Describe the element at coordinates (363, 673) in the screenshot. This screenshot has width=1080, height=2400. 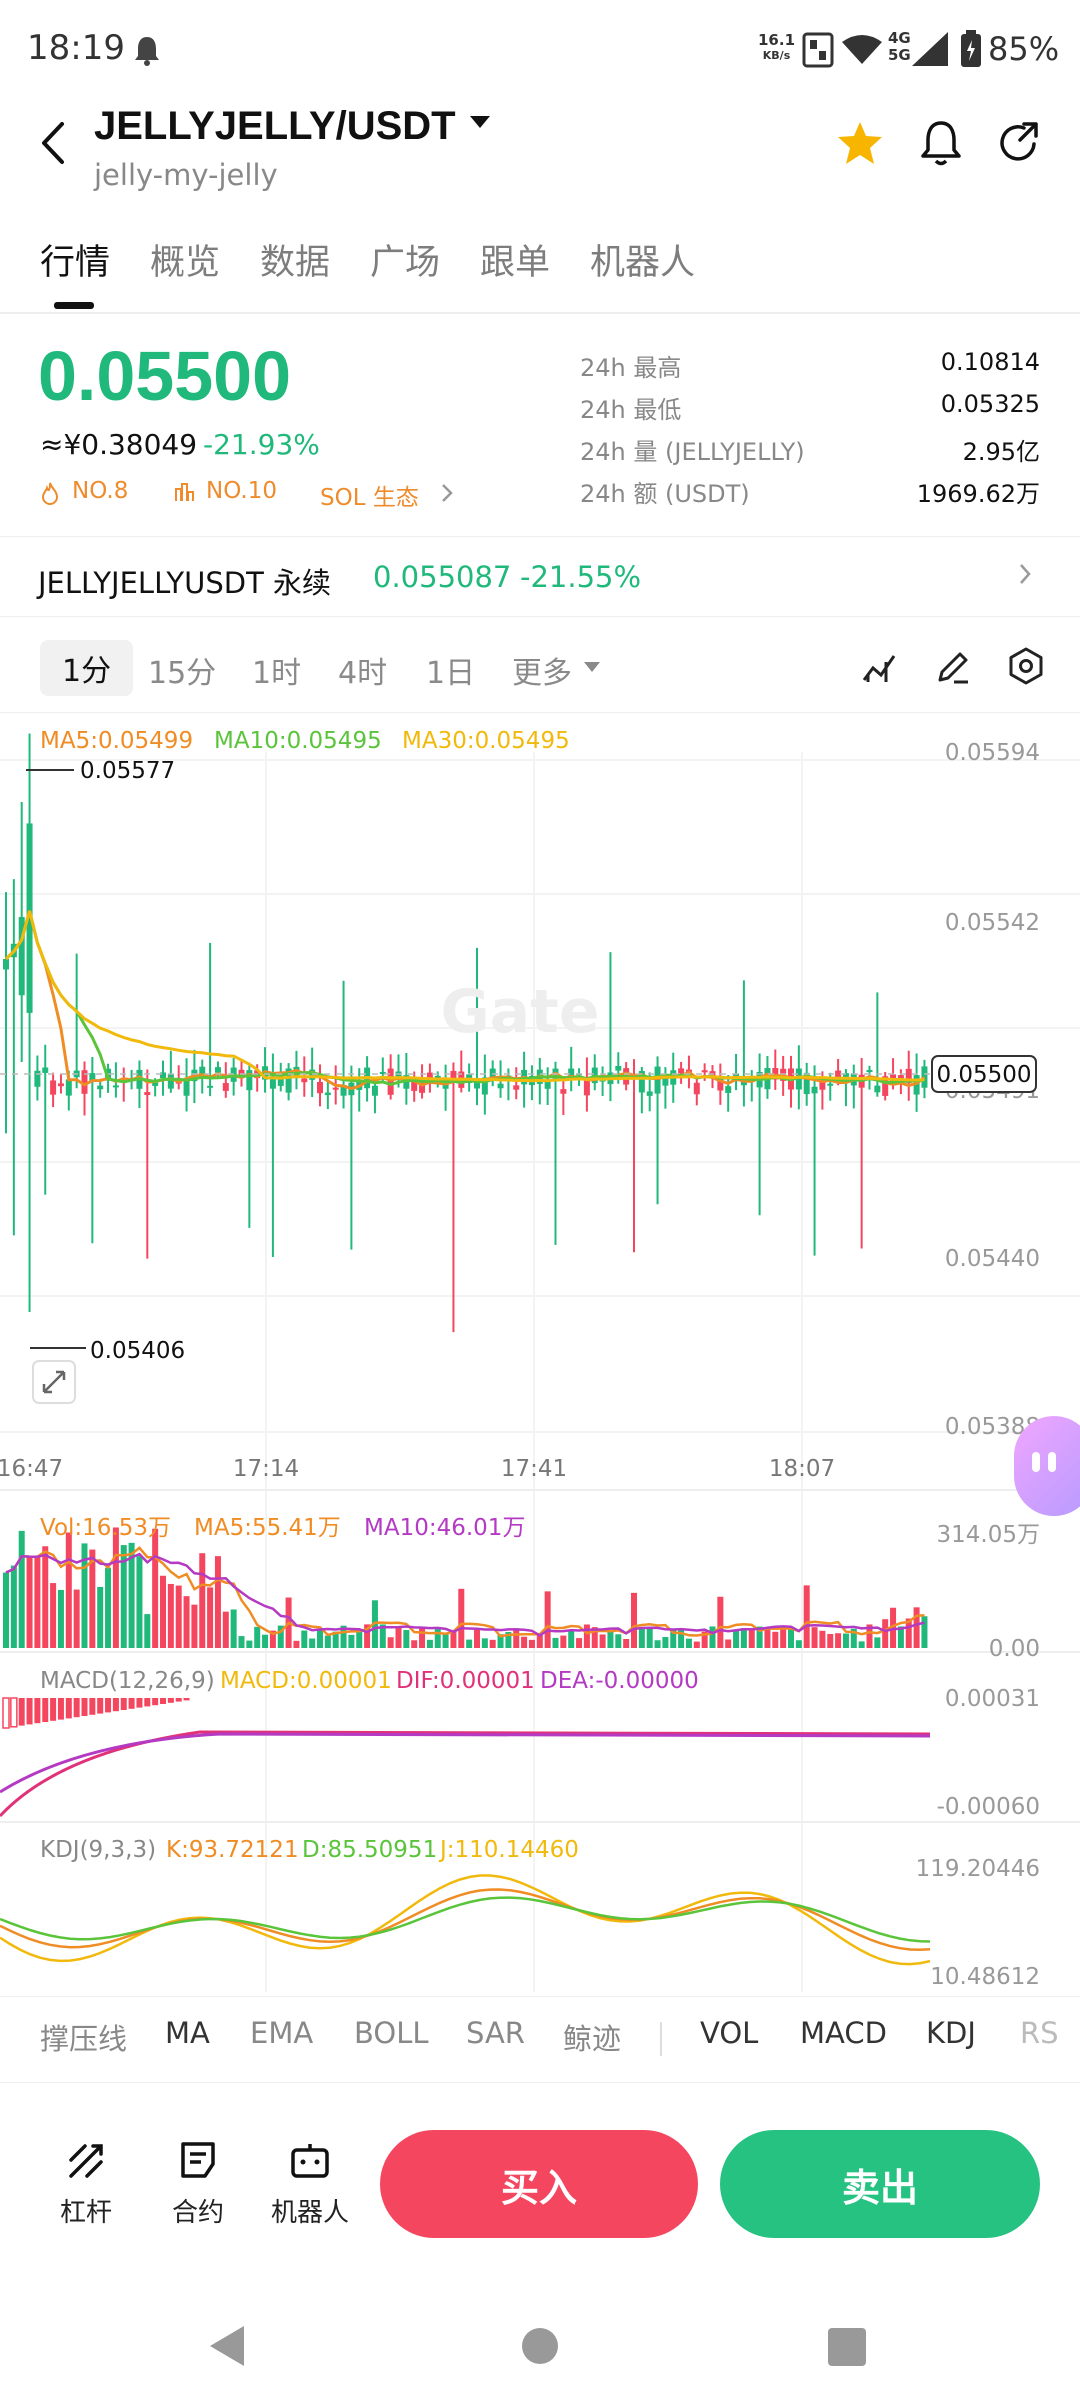
I see `timeframe-4h: 4时` at that location.